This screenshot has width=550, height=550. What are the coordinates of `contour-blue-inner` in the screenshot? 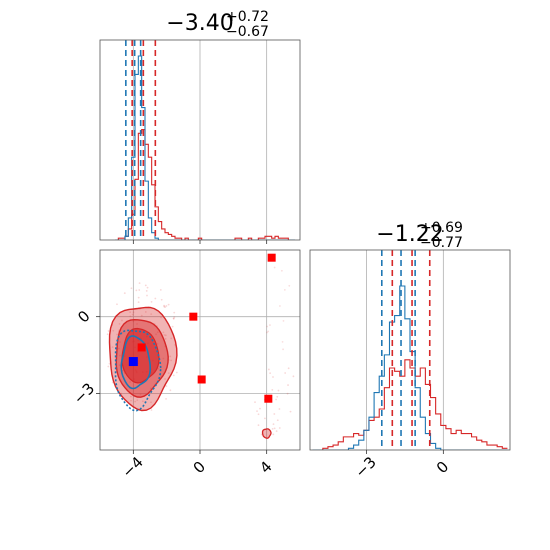 It's located at (135, 362).